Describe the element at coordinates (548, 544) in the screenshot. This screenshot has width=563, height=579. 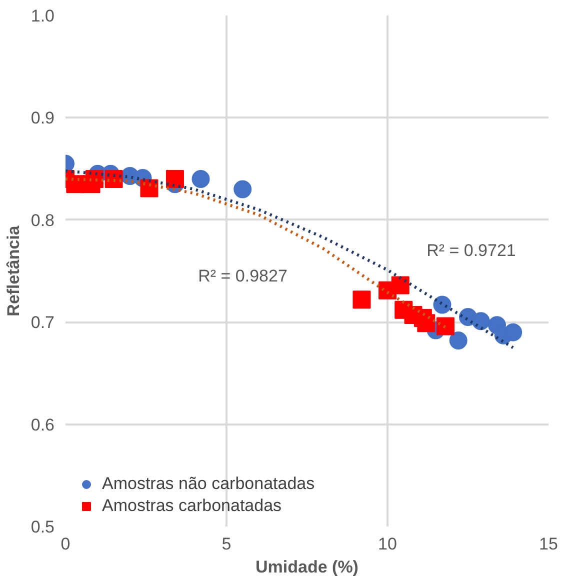
I see `x-tick-label: 15` at that location.